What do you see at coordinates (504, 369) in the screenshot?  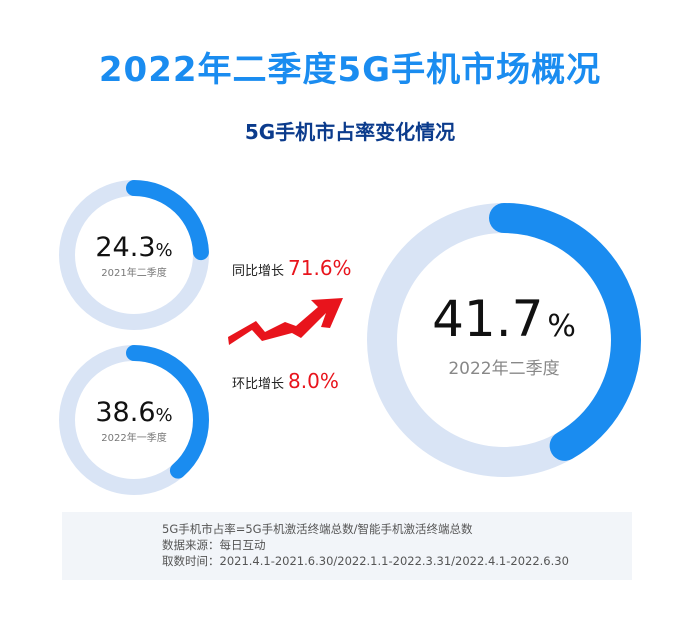 I see `period-label-2022q2: 2022年二季度` at bounding box center [504, 369].